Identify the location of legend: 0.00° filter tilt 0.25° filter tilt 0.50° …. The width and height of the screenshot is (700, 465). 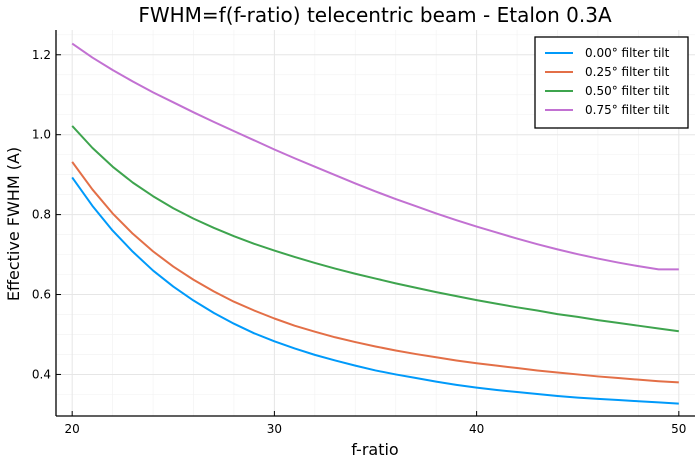
(611, 82).